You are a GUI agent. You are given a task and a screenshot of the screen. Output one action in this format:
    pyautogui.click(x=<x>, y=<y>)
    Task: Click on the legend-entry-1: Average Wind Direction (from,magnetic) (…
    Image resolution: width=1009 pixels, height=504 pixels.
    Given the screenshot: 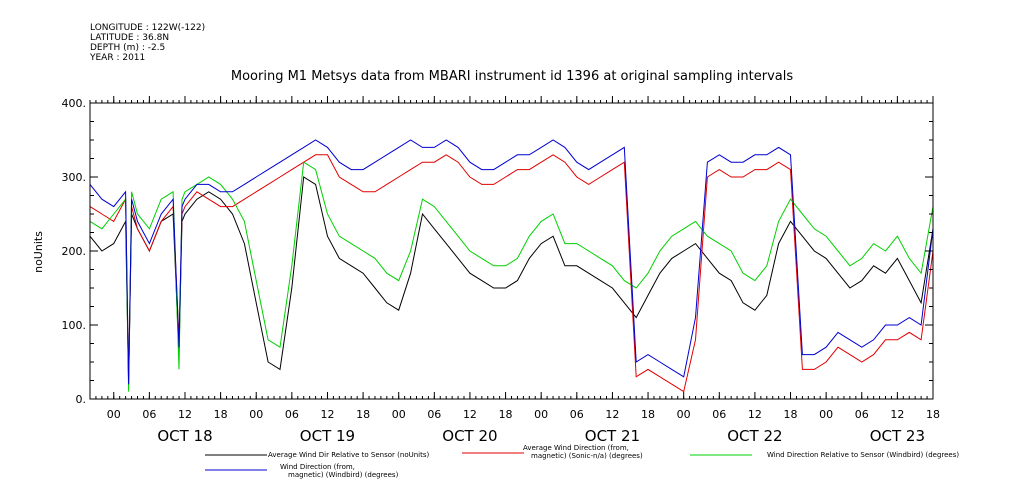 What is the action you would take?
    pyautogui.click(x=552, y=452)
    